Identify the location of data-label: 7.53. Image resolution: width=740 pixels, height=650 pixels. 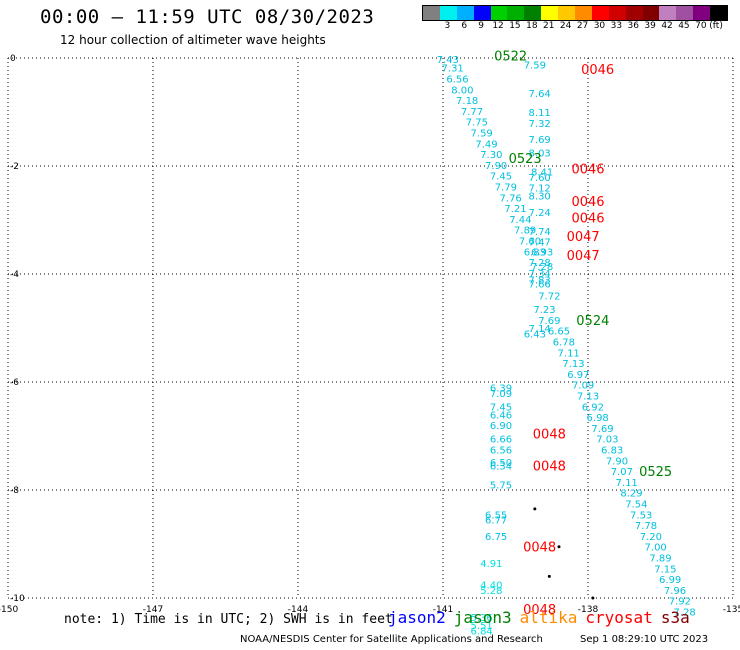
(641, 515).